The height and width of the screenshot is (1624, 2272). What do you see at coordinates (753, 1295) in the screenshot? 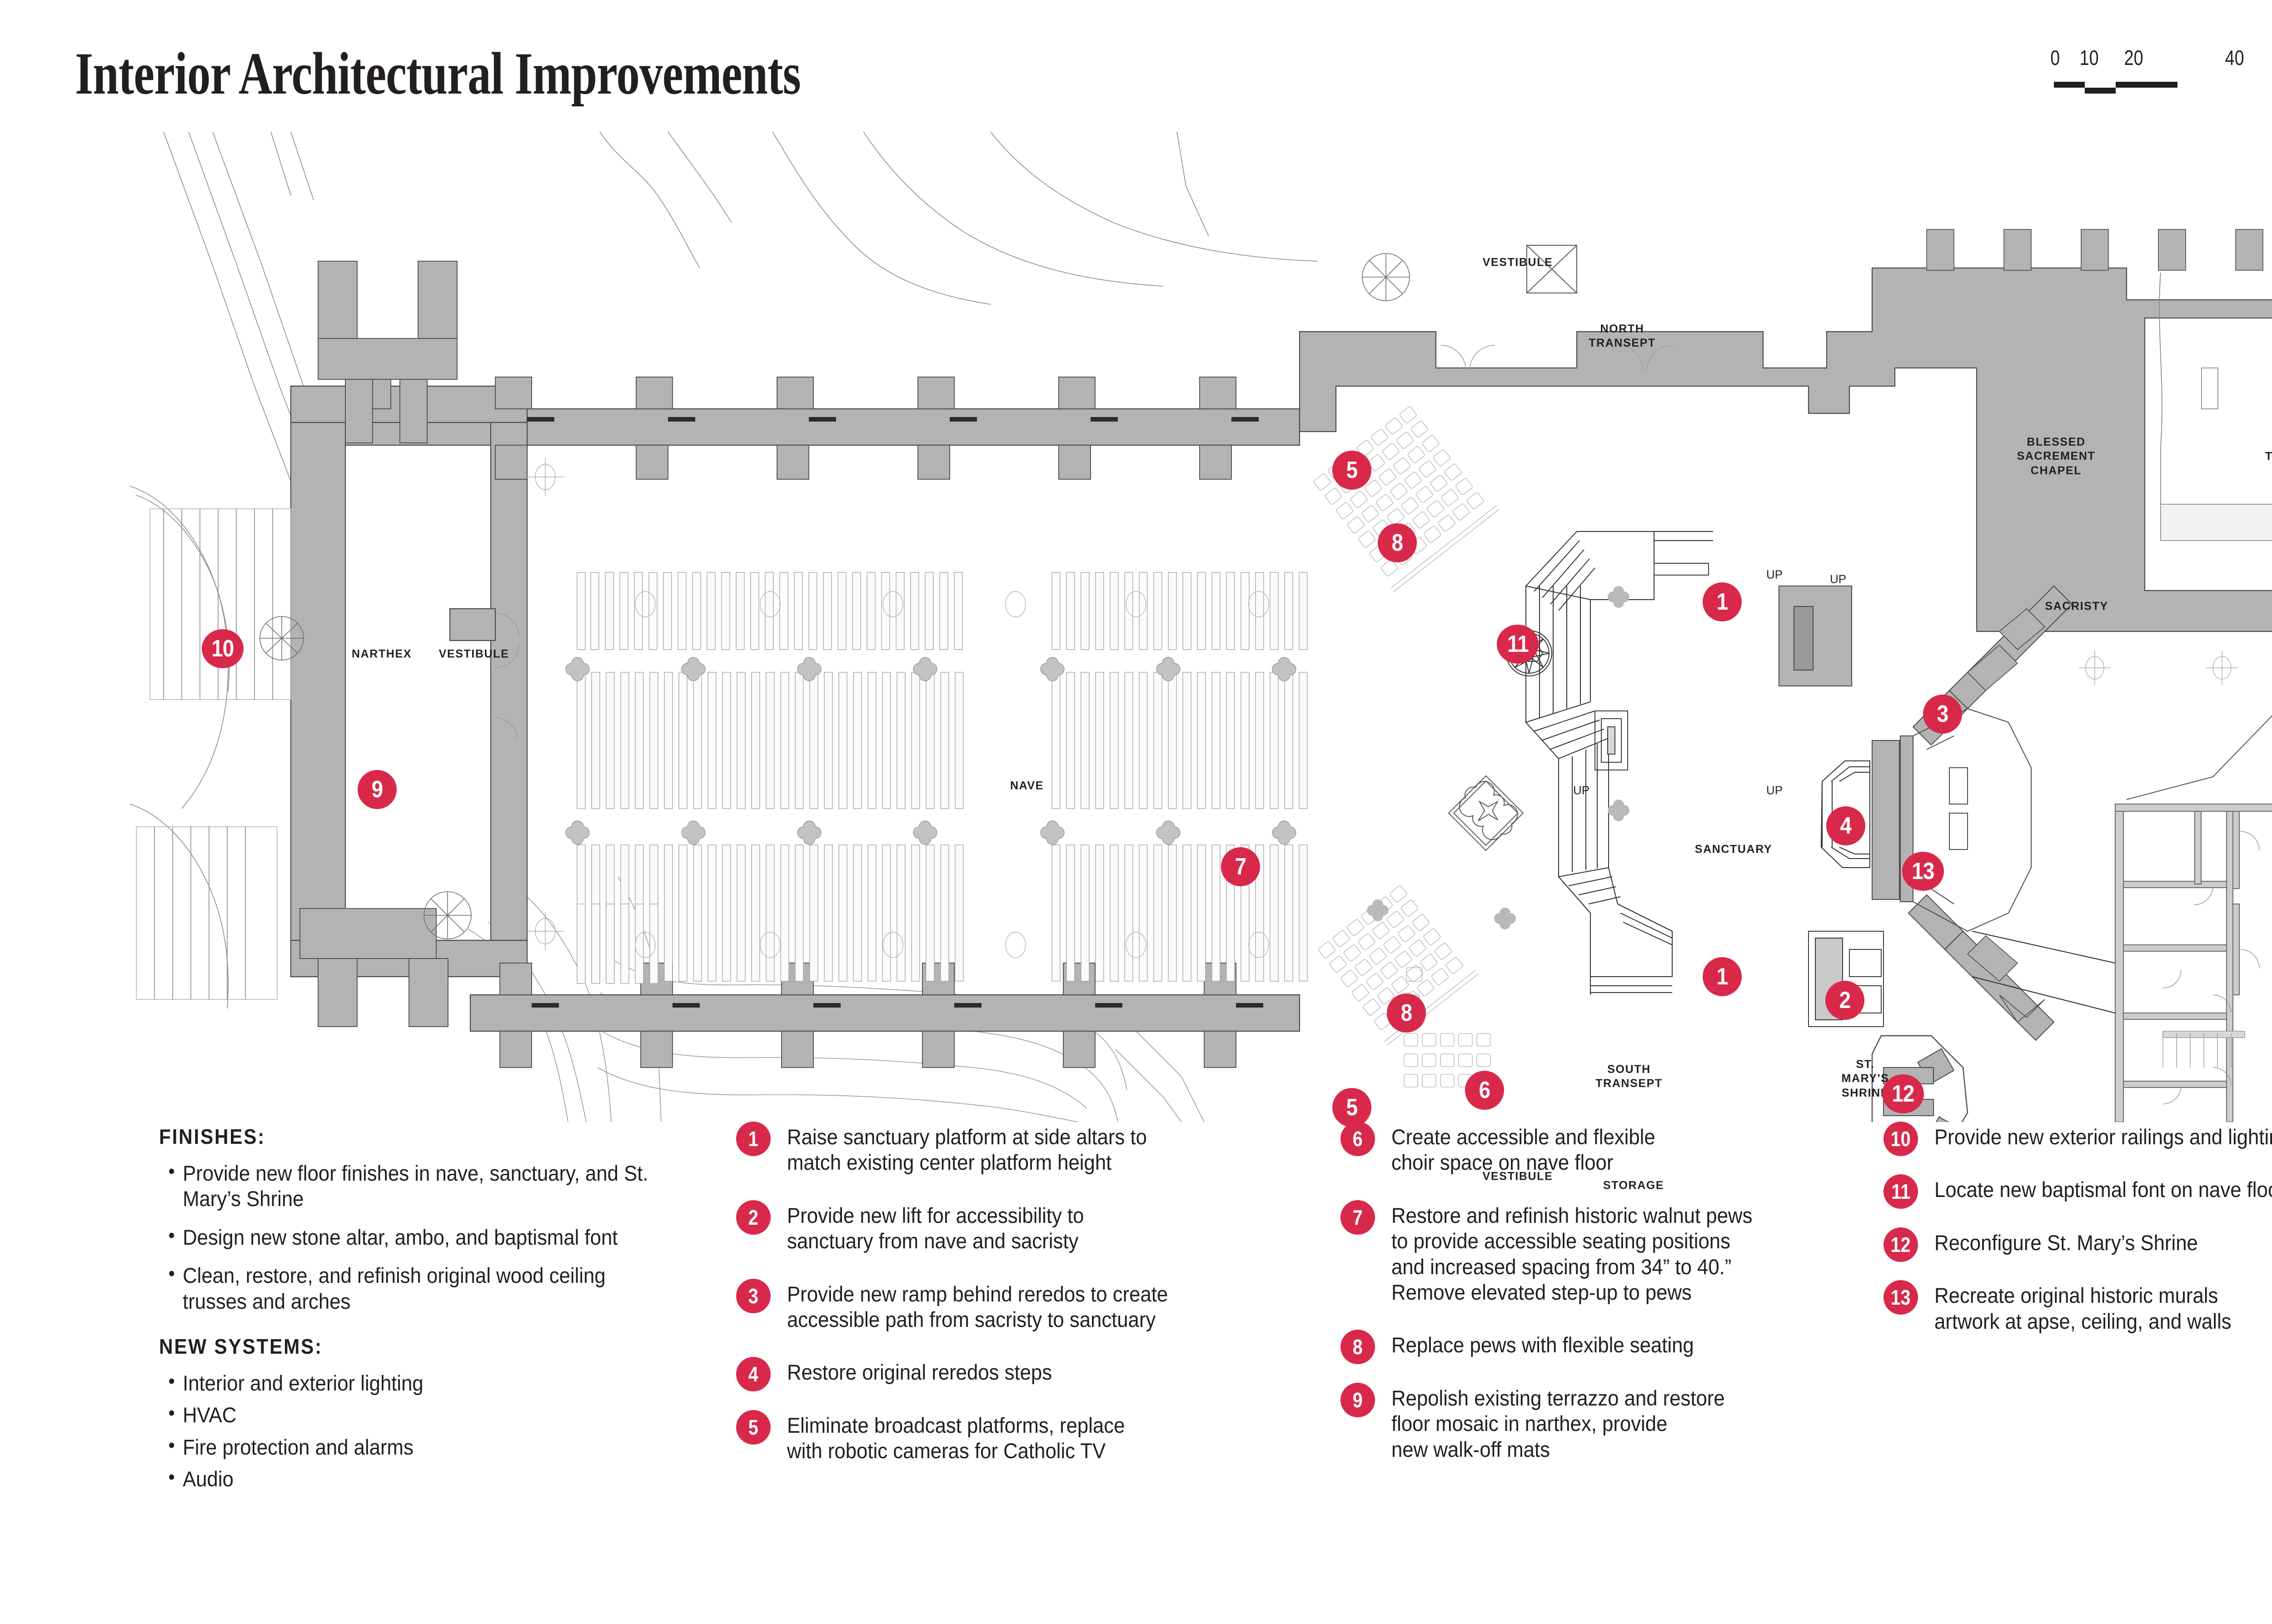
I see `legend-item-badge-3: 3` at bounding box center [753, 1295].